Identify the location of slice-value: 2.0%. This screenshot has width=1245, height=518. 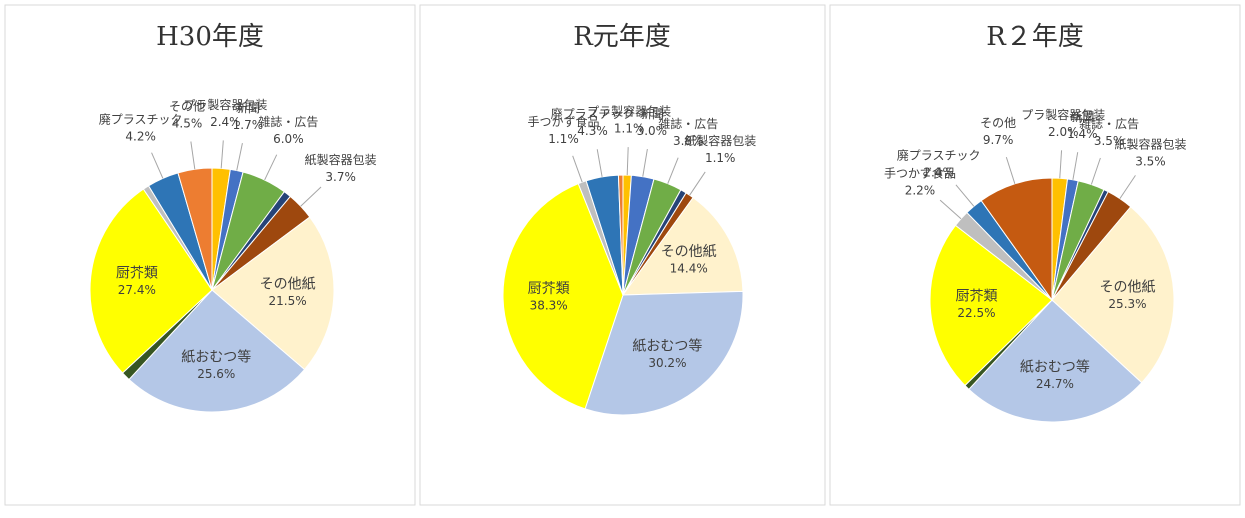
(1063, 132).